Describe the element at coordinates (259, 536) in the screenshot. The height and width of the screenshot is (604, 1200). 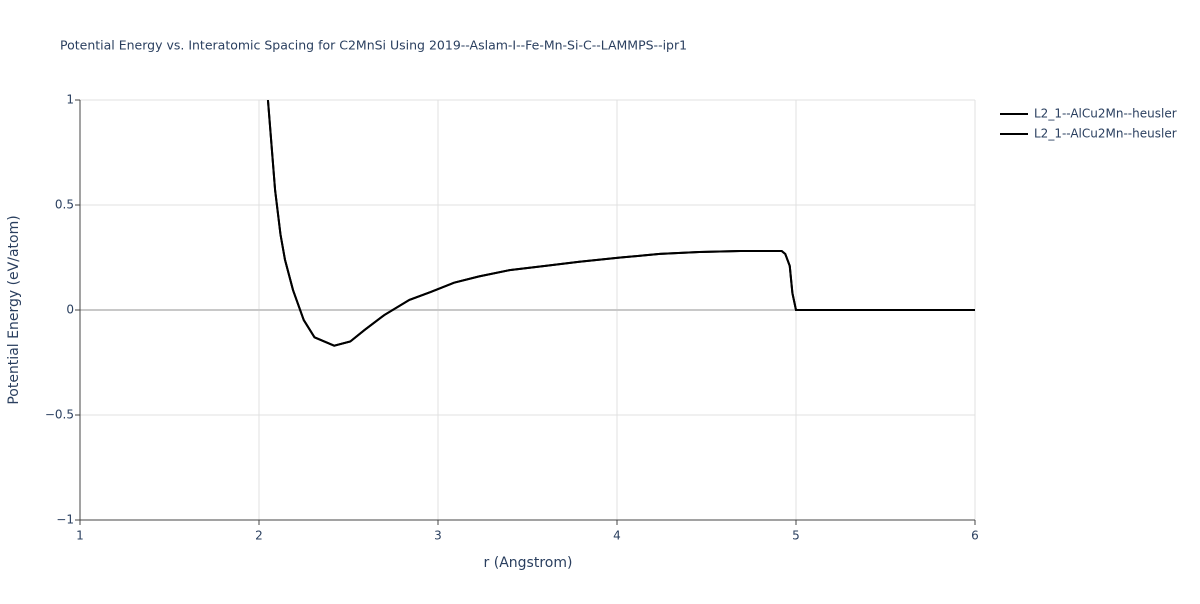
I see `x-tick-label: 2` at that location.